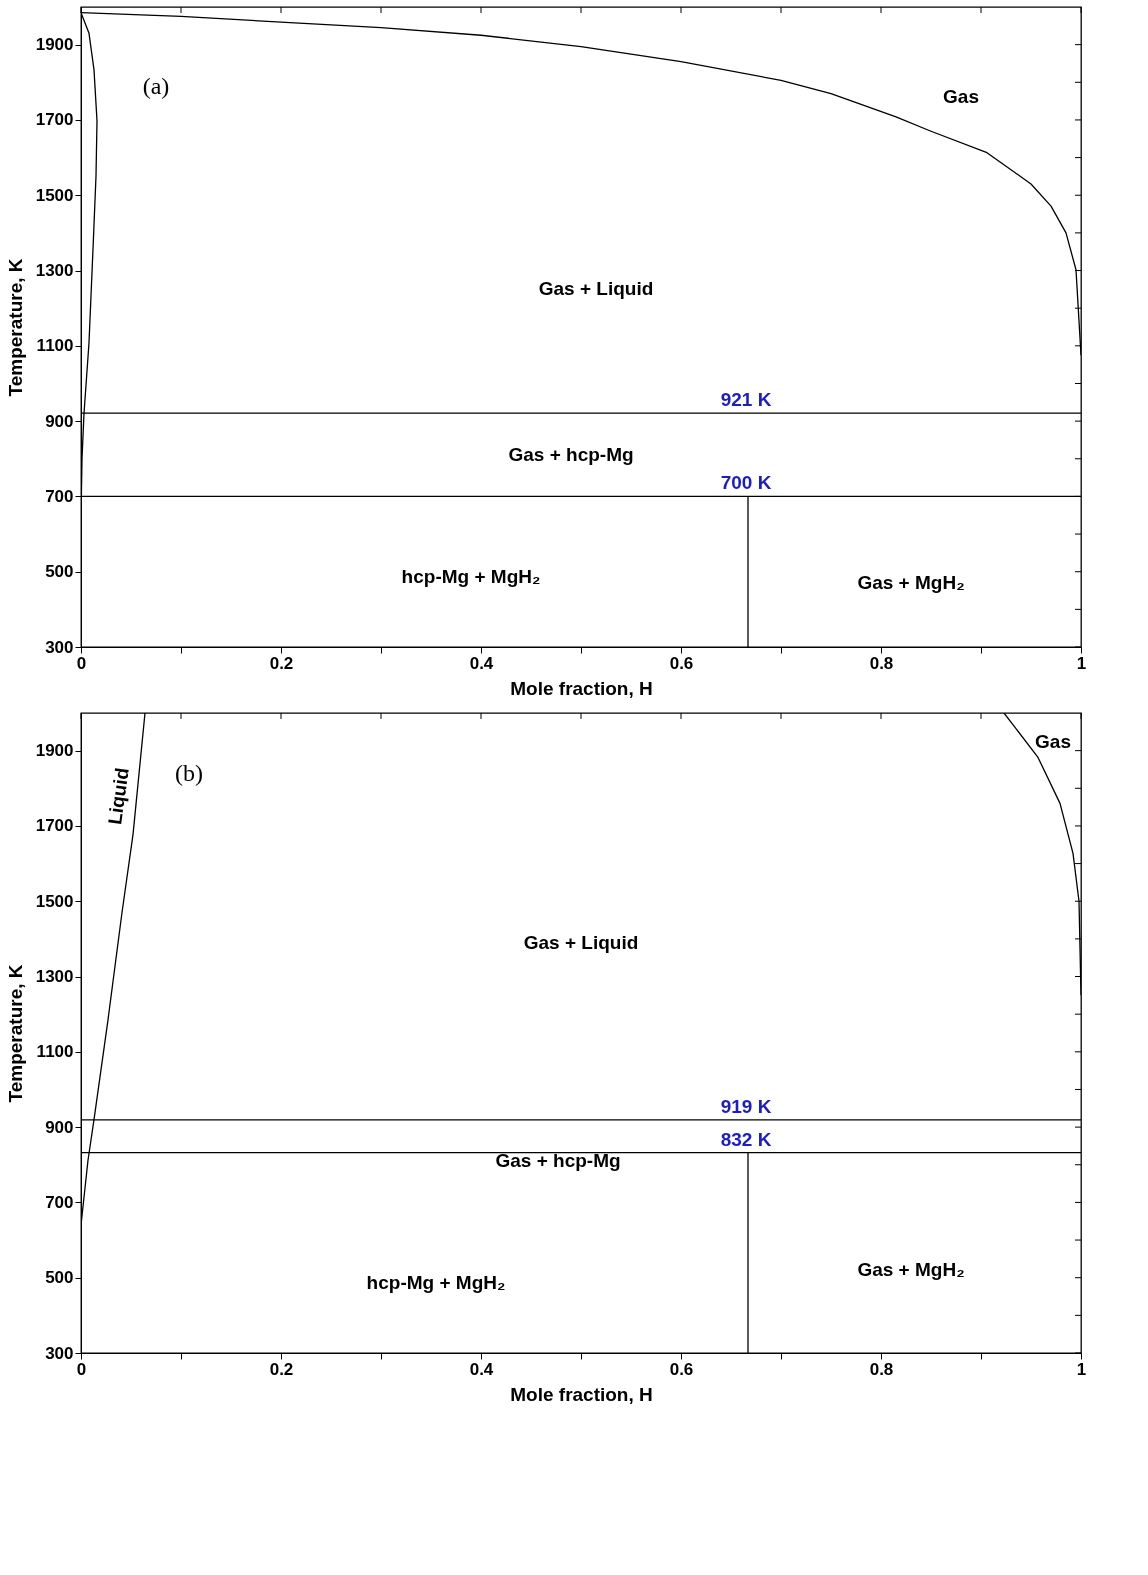 The image size is (1148, 1575). What do you see at coordinates (118, 796) in the screenshot?
I see `annotation: Liquid` at bounding box center [118, 796].